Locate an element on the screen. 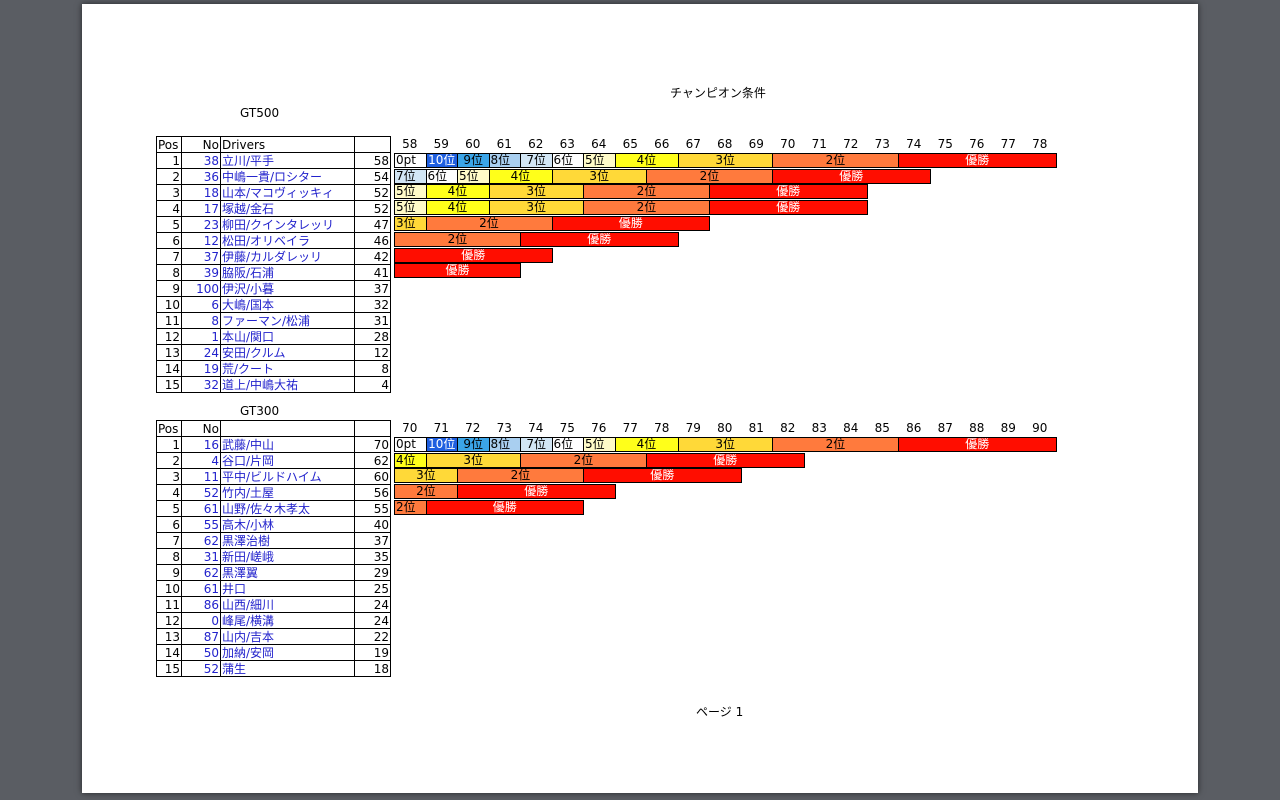  row-car-number: 37 is located at coordinates (201, 256).